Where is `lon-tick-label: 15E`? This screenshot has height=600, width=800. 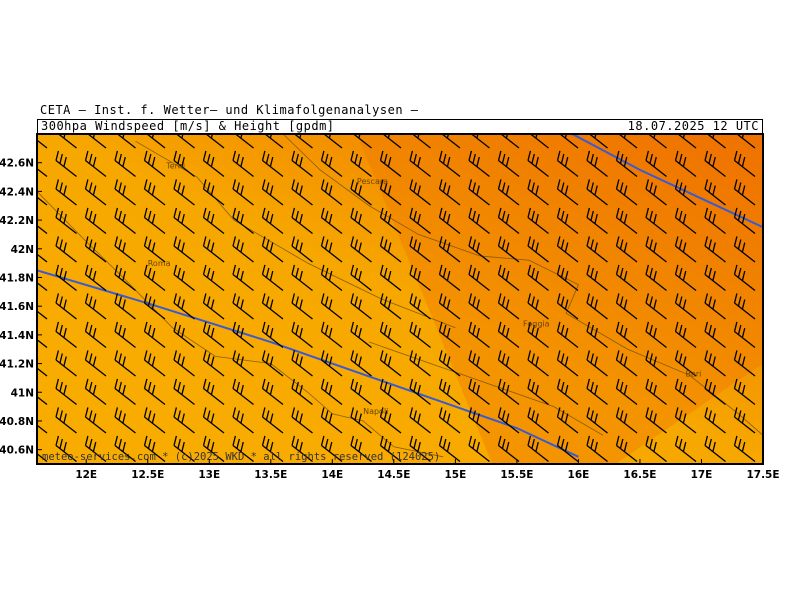 lon-tick-label: 15E is located at coordinates (455, 475).